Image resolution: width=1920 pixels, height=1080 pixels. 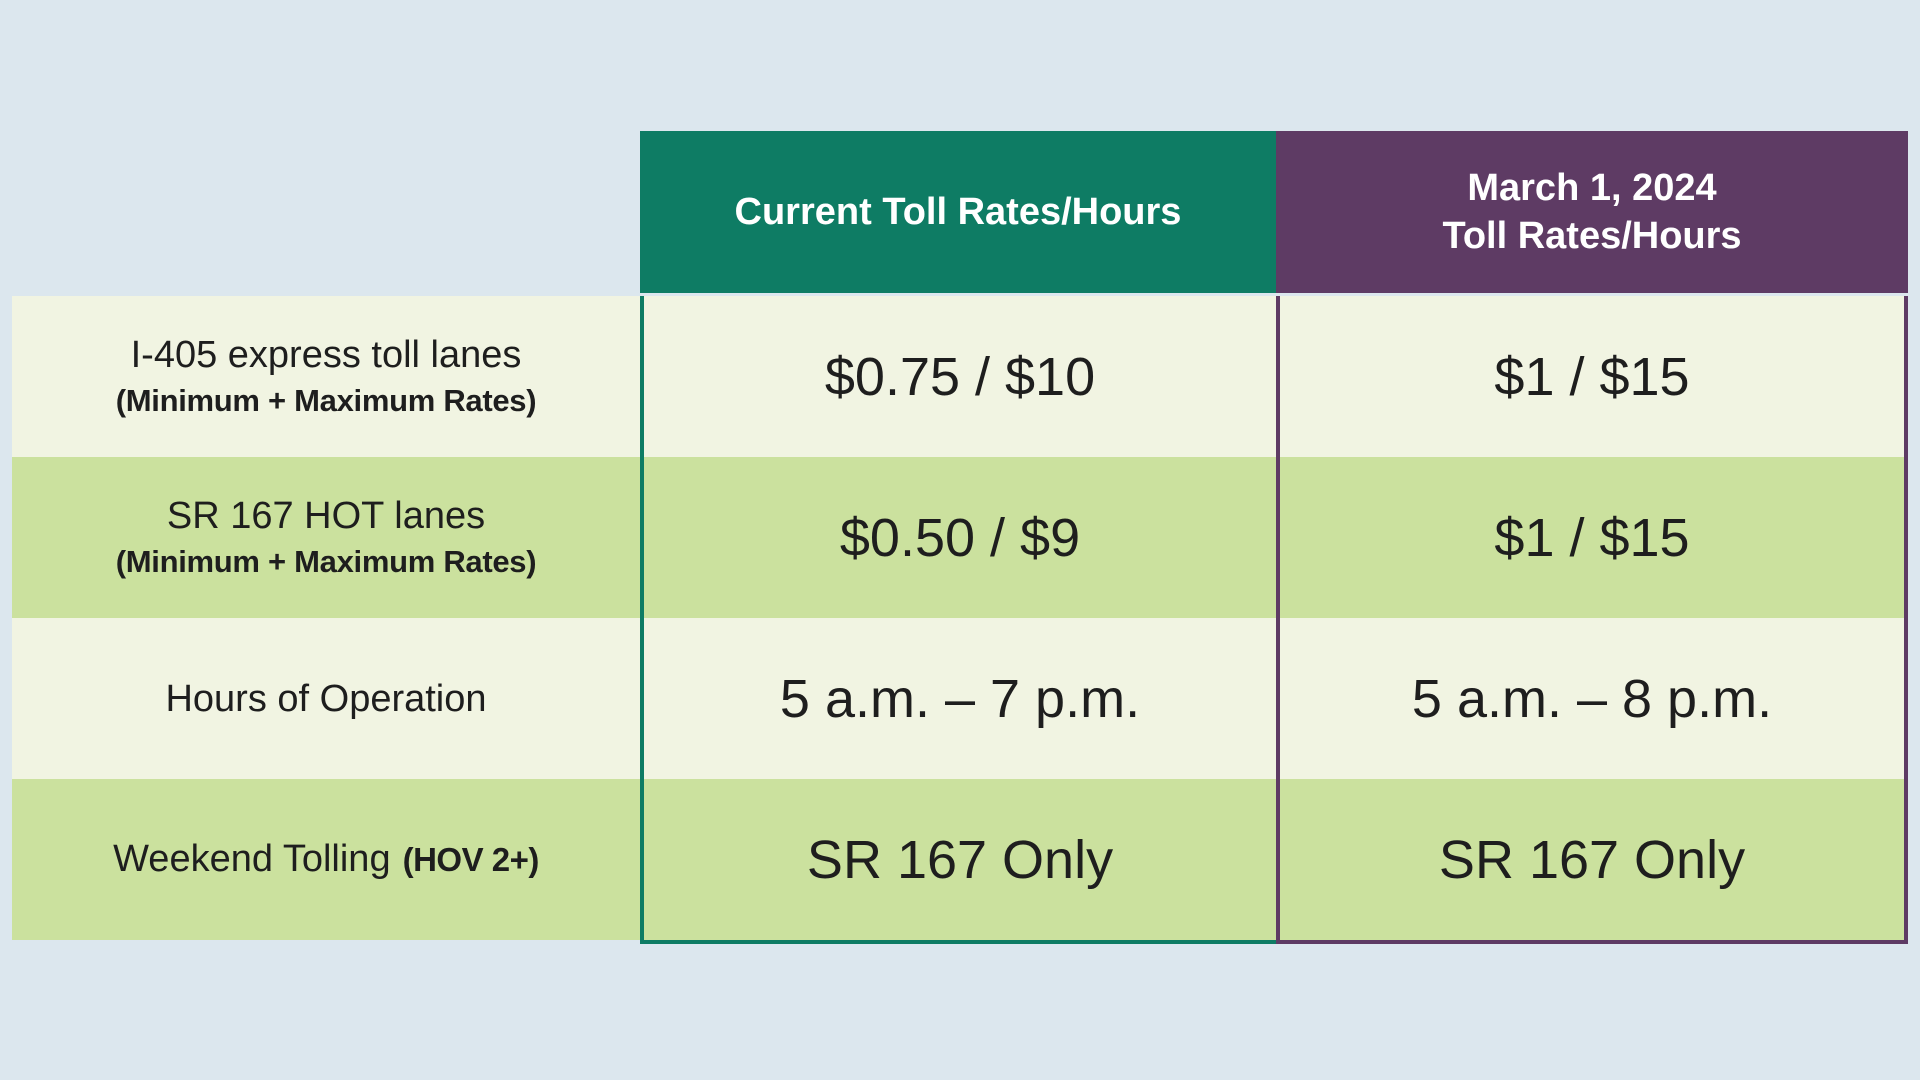 I want to click on row-label-hours: Hours of Operation, so click(x=326, y=698).